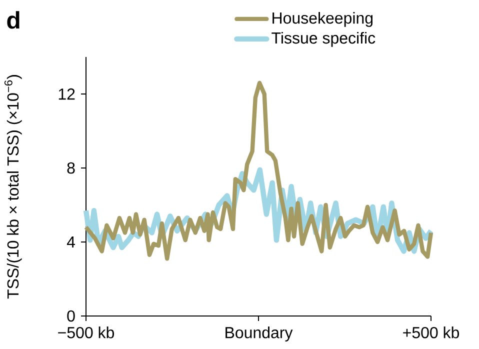 The image size is (479, 349). What do you see at coordinates (71, 316) in the screenshot?
I see `y-tick-label: 0` at bounding box center [71, 316].